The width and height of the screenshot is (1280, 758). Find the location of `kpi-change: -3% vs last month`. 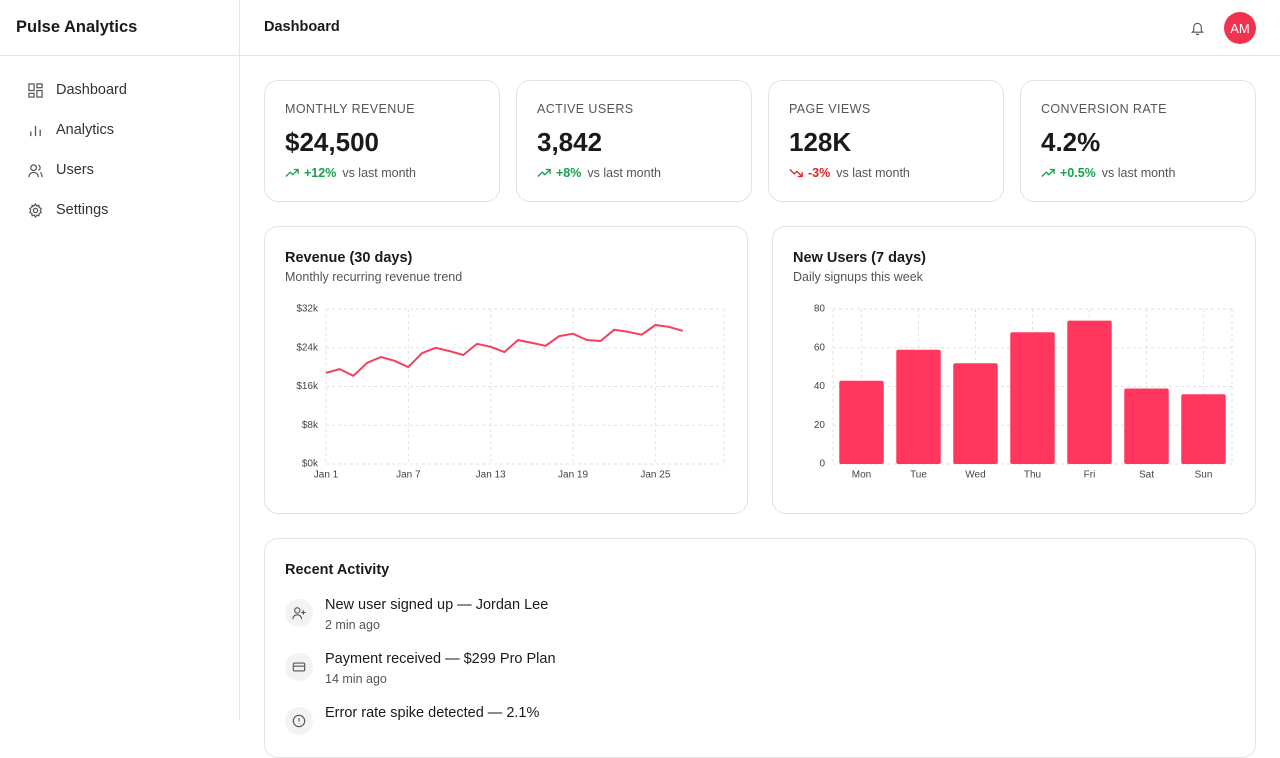

kpi-change: -3% vs last month is located at coordinates (849, 173).